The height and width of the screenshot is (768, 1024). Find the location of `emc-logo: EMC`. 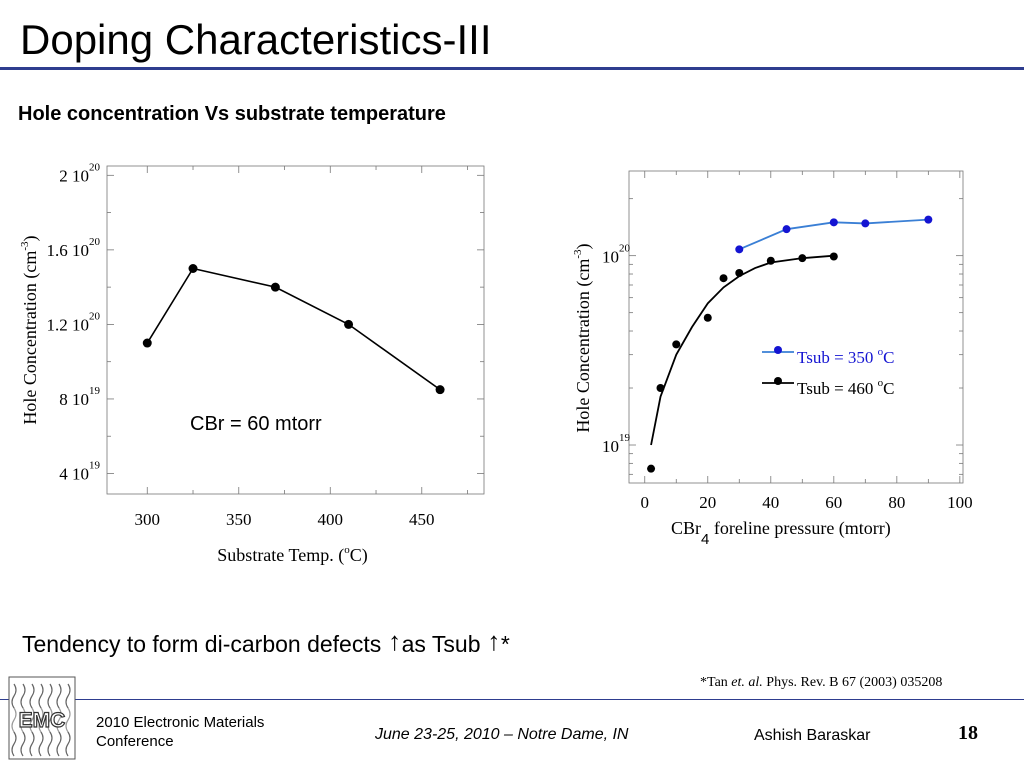

emc-logo: EMC is located at coordinates (42, 718).